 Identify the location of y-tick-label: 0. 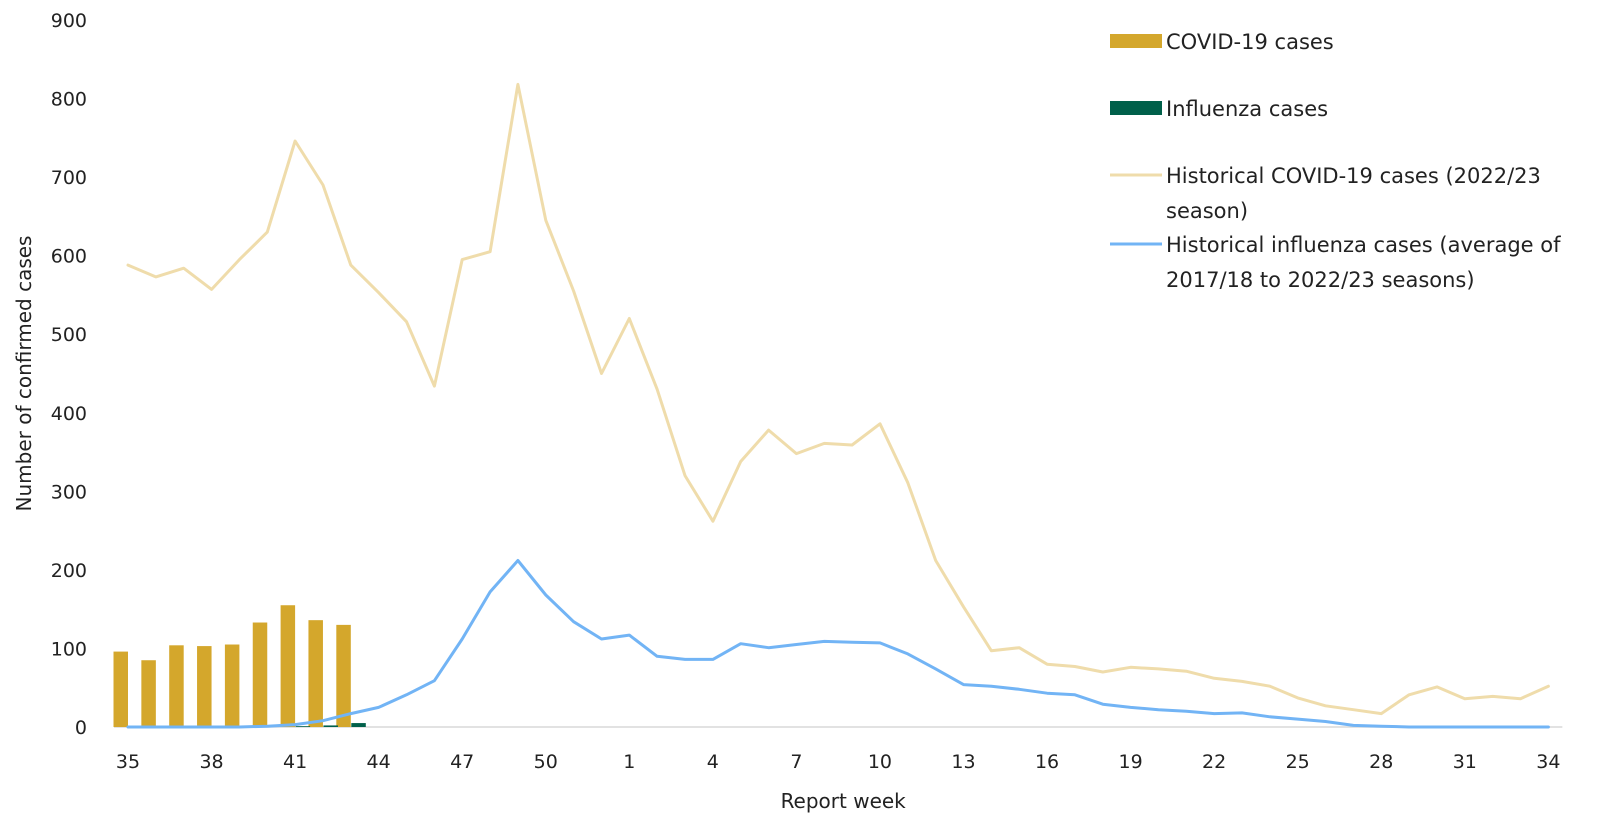
(81, 728).